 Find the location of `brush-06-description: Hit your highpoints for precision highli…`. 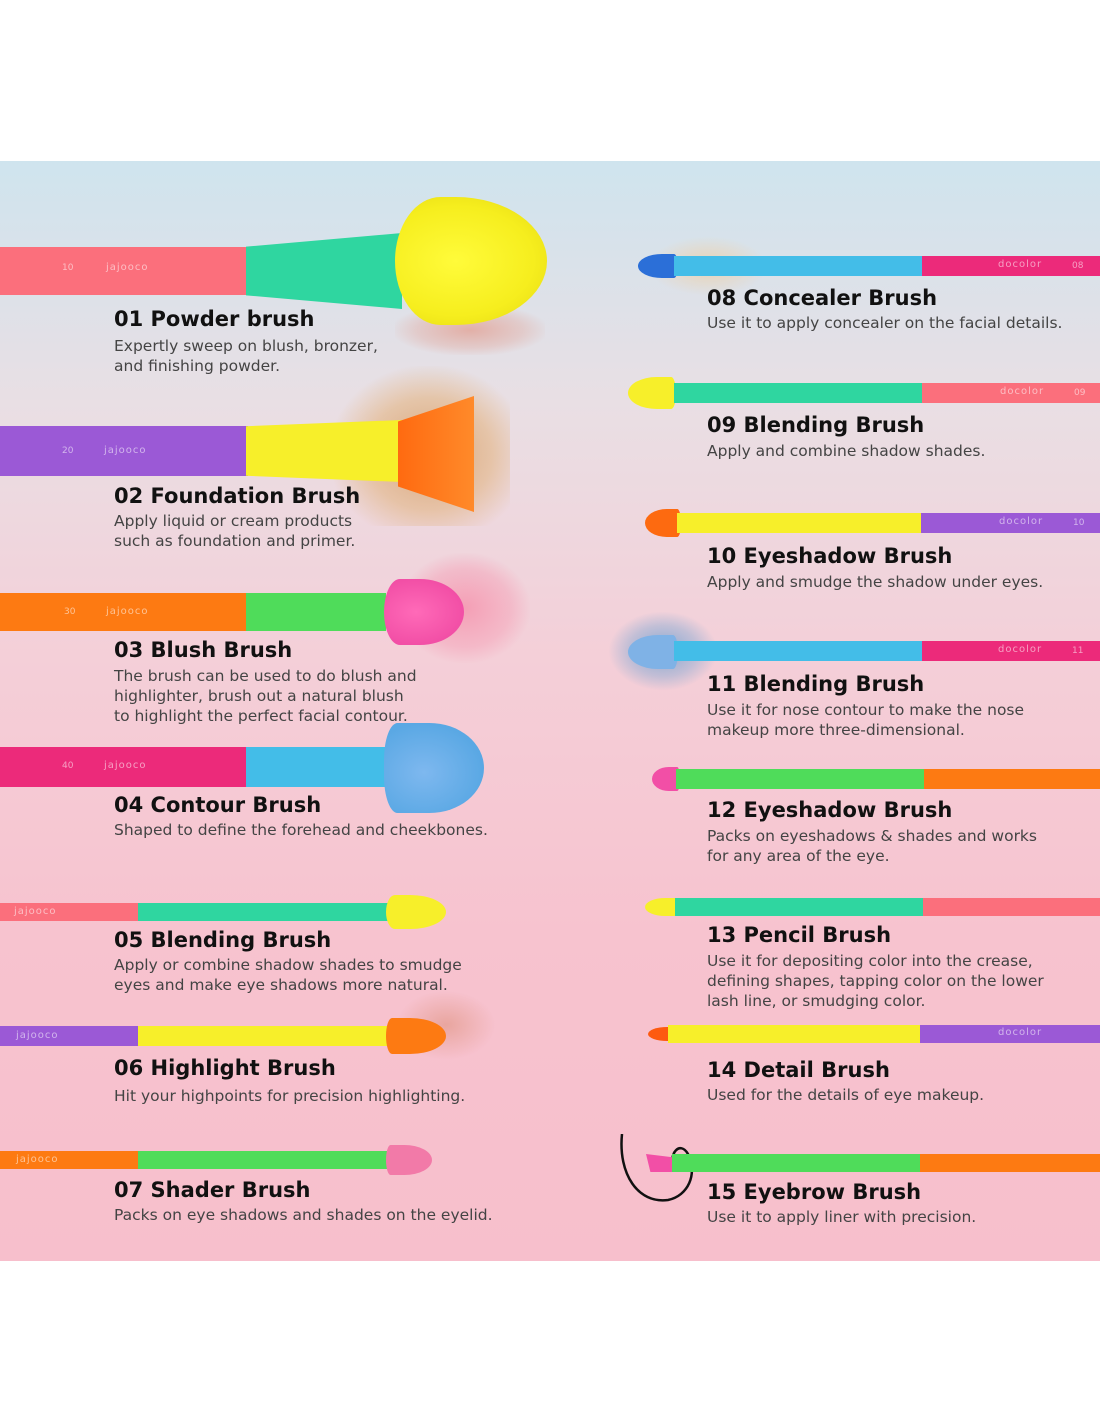

brush-06-description: Hit your highpoints for precision highli… is located at coordinates (289, 1096).